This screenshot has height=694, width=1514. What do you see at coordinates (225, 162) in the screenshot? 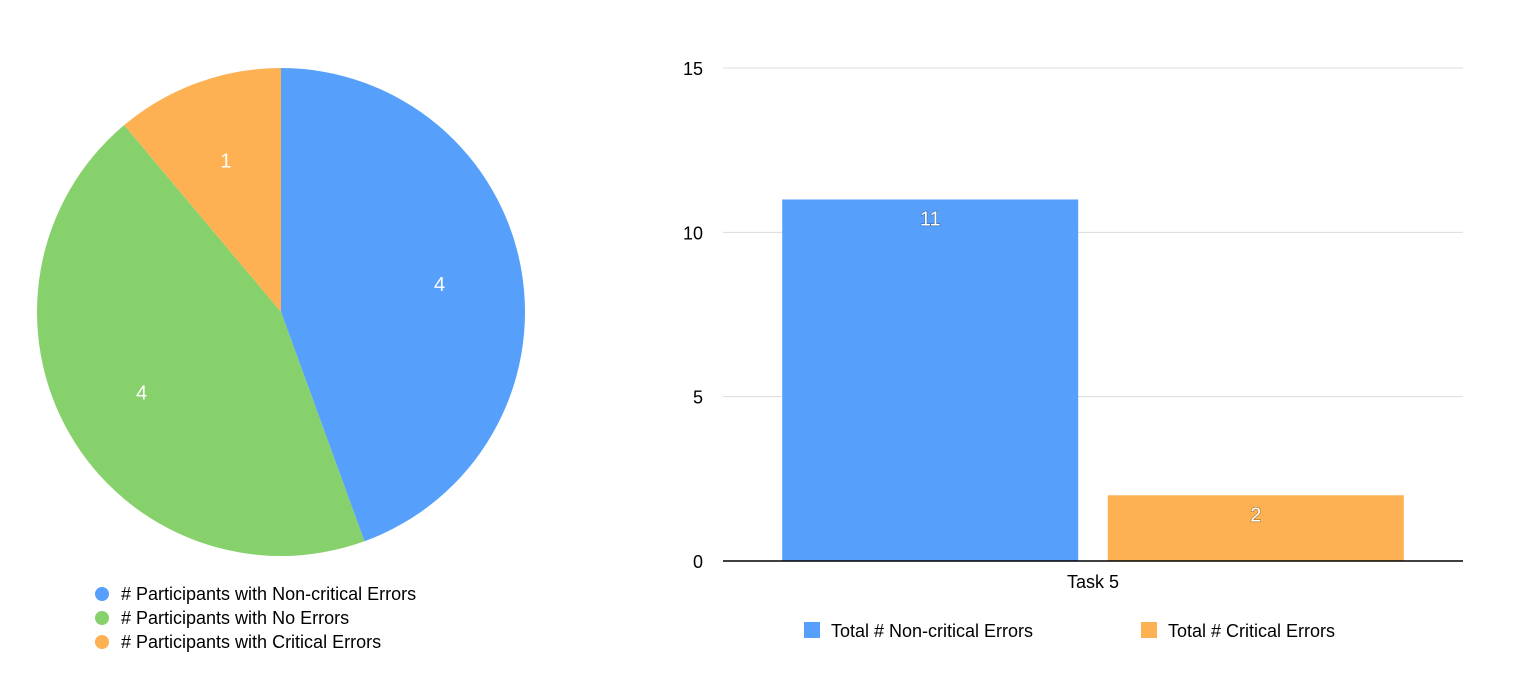
I see `pie-data-label: 1` at bounding box center [225, 162].